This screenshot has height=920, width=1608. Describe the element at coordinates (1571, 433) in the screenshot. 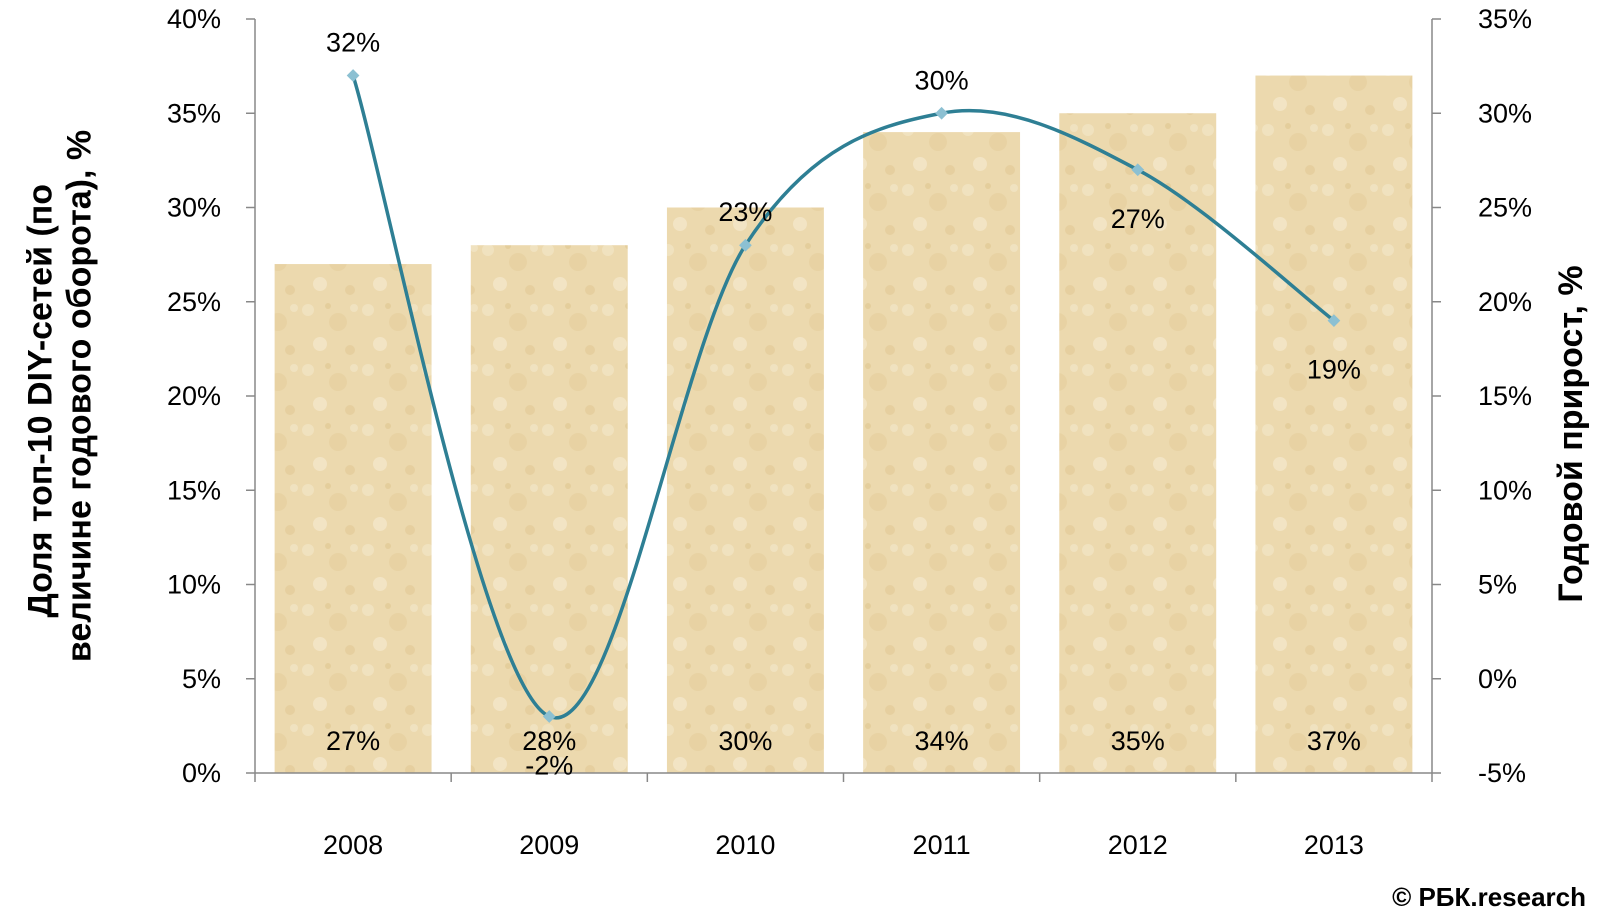

I see `right-axis-title: Годовой прирост, %` at that location.